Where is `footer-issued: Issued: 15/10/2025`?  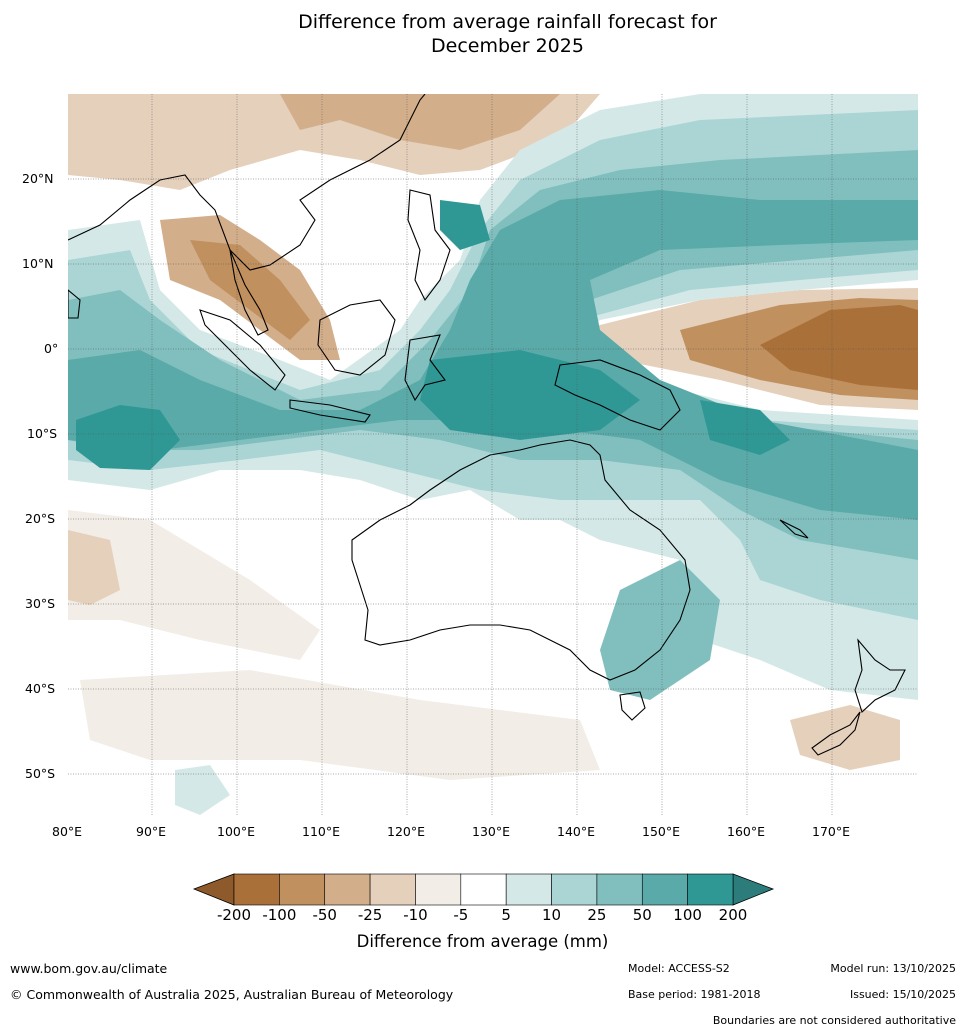 footer-issued: Issued: 15/10/2025 is located at coordinates (902, 994).